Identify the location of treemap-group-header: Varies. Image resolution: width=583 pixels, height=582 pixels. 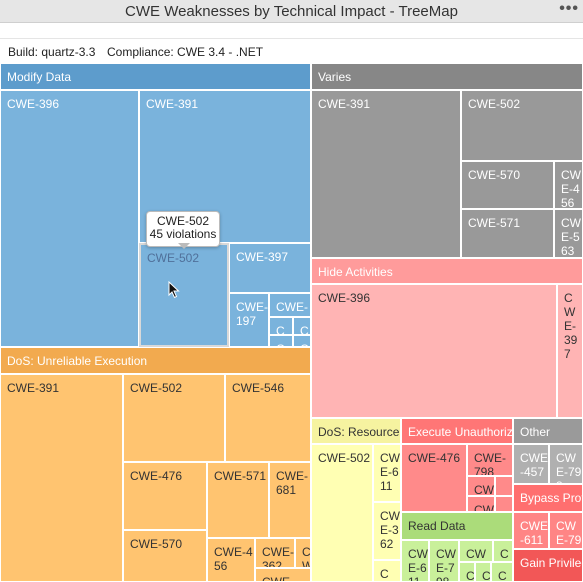
(447, 76).